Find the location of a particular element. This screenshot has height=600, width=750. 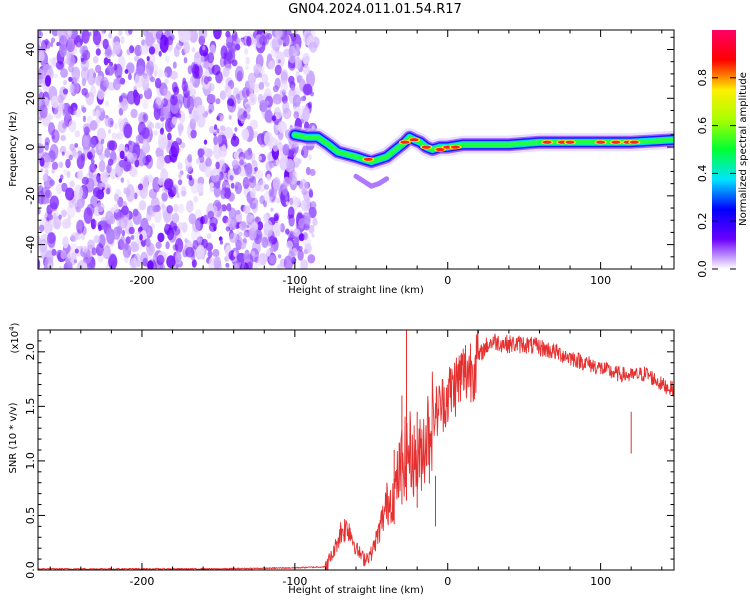

ridge-hotspot is located at coordinates (440, 149).